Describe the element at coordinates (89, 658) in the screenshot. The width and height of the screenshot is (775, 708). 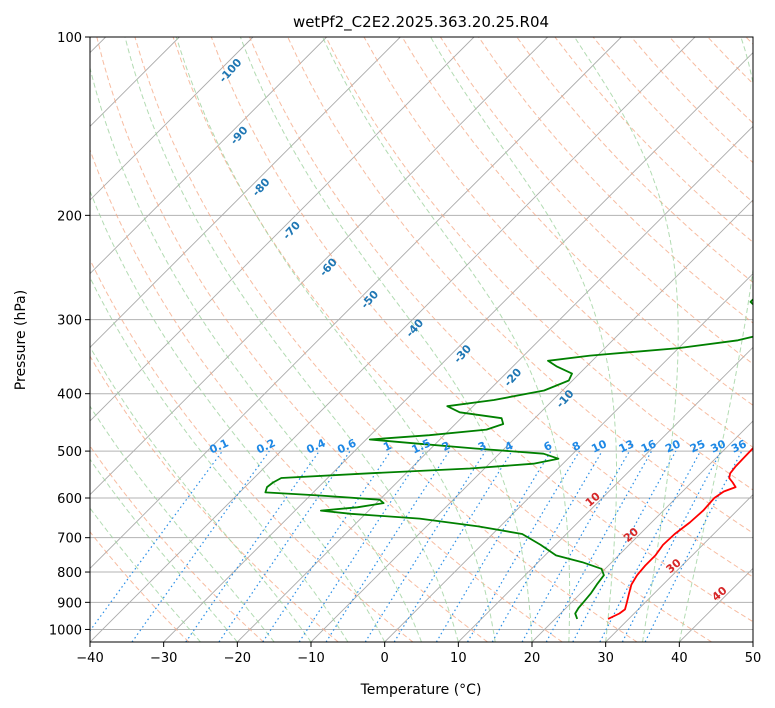
I see `x-tick-label: −40` at that location.